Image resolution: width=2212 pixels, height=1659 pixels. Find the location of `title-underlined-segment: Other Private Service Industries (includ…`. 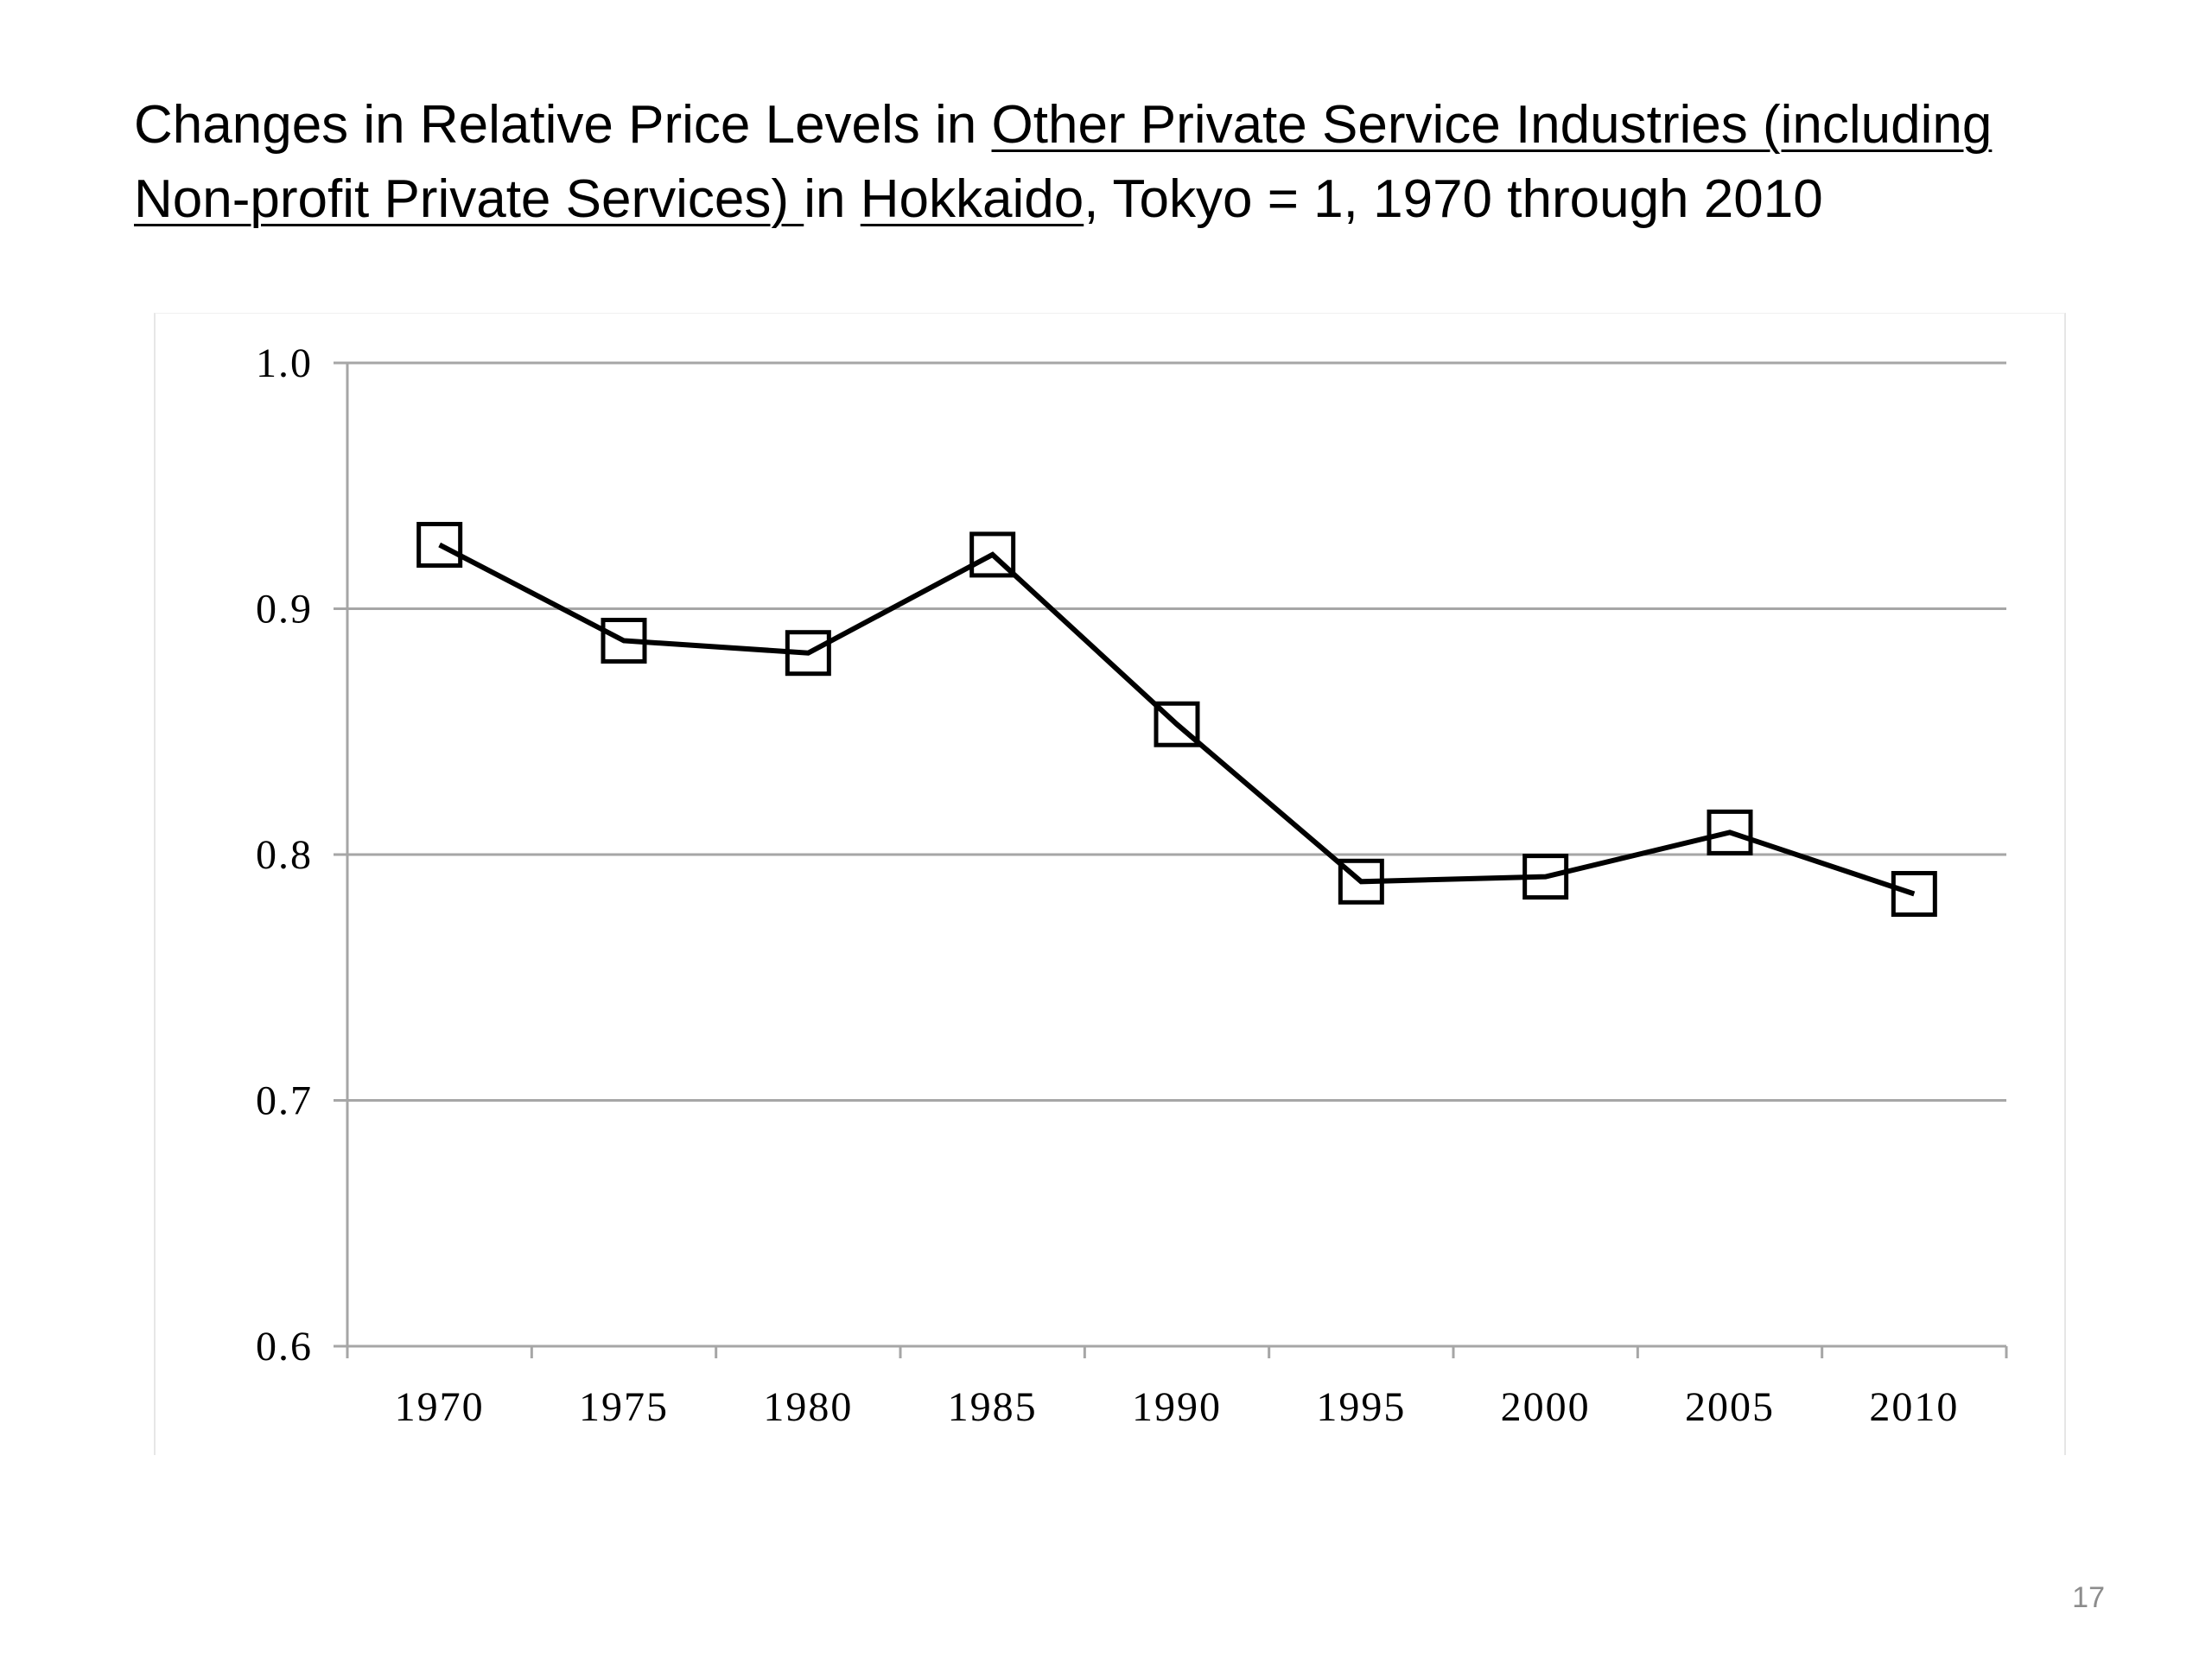

title-underlined-segment: Other Private Service Industries (includ… is located at coordinates (1063, 162).